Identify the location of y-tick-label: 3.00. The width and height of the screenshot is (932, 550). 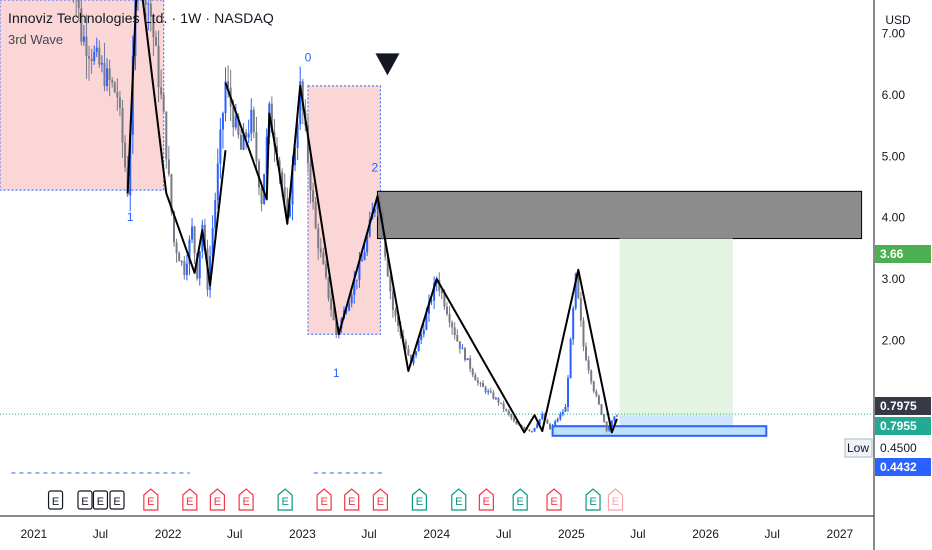
(894, 279).